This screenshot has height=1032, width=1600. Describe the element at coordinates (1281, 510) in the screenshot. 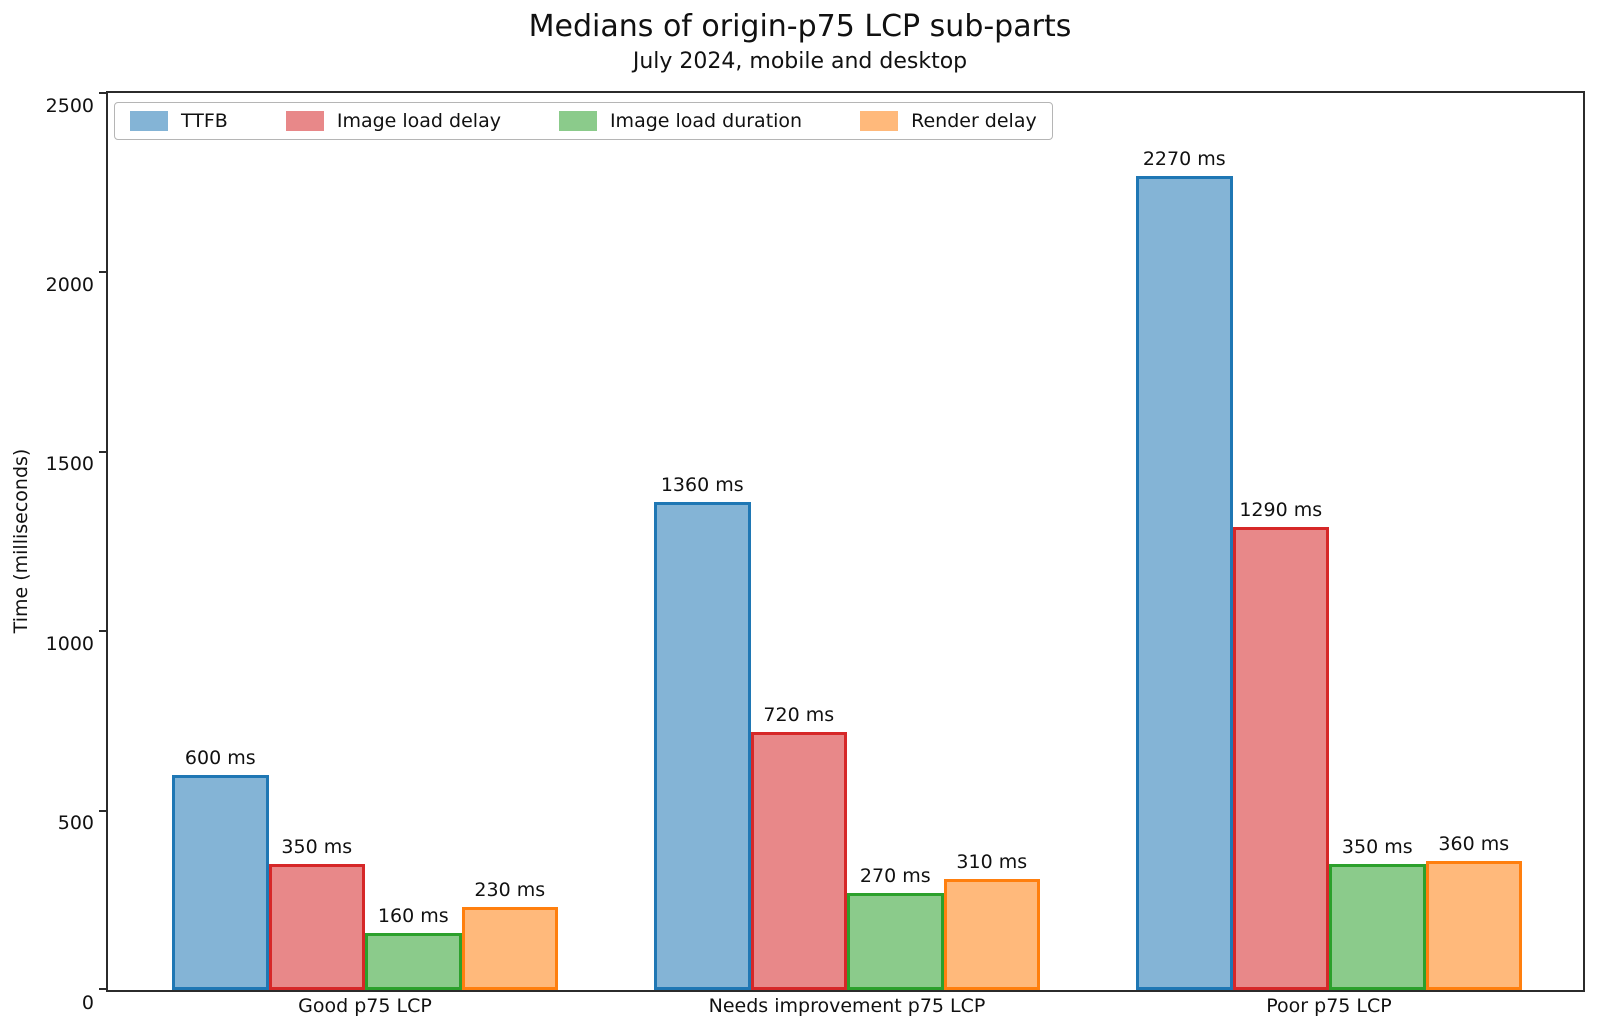

I see `bar-value-label: 1290 ms` at that location.